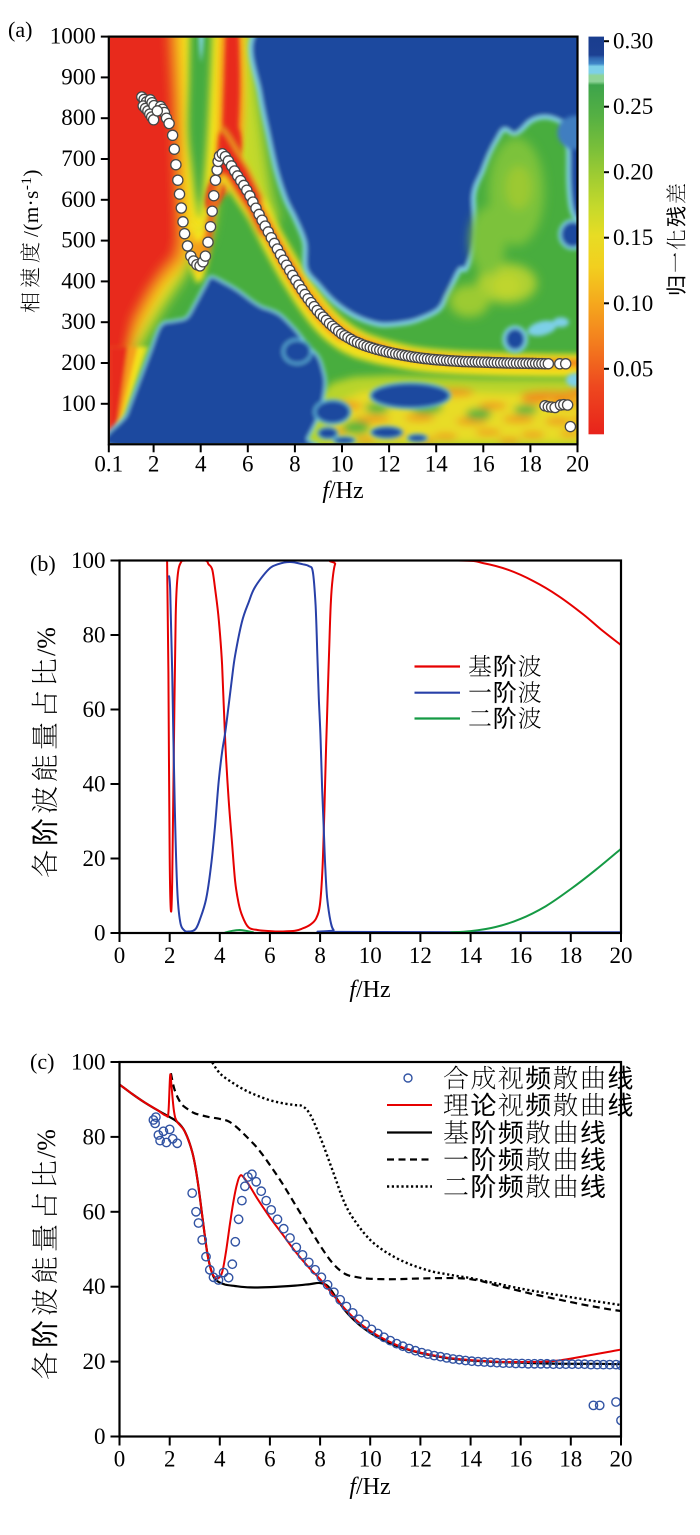 This screenshot has width=700, height=1535. What do you see at coordinates (78, 199) in the screenshot?
I see `svg-text: 600` at bounding box center [78, 199].